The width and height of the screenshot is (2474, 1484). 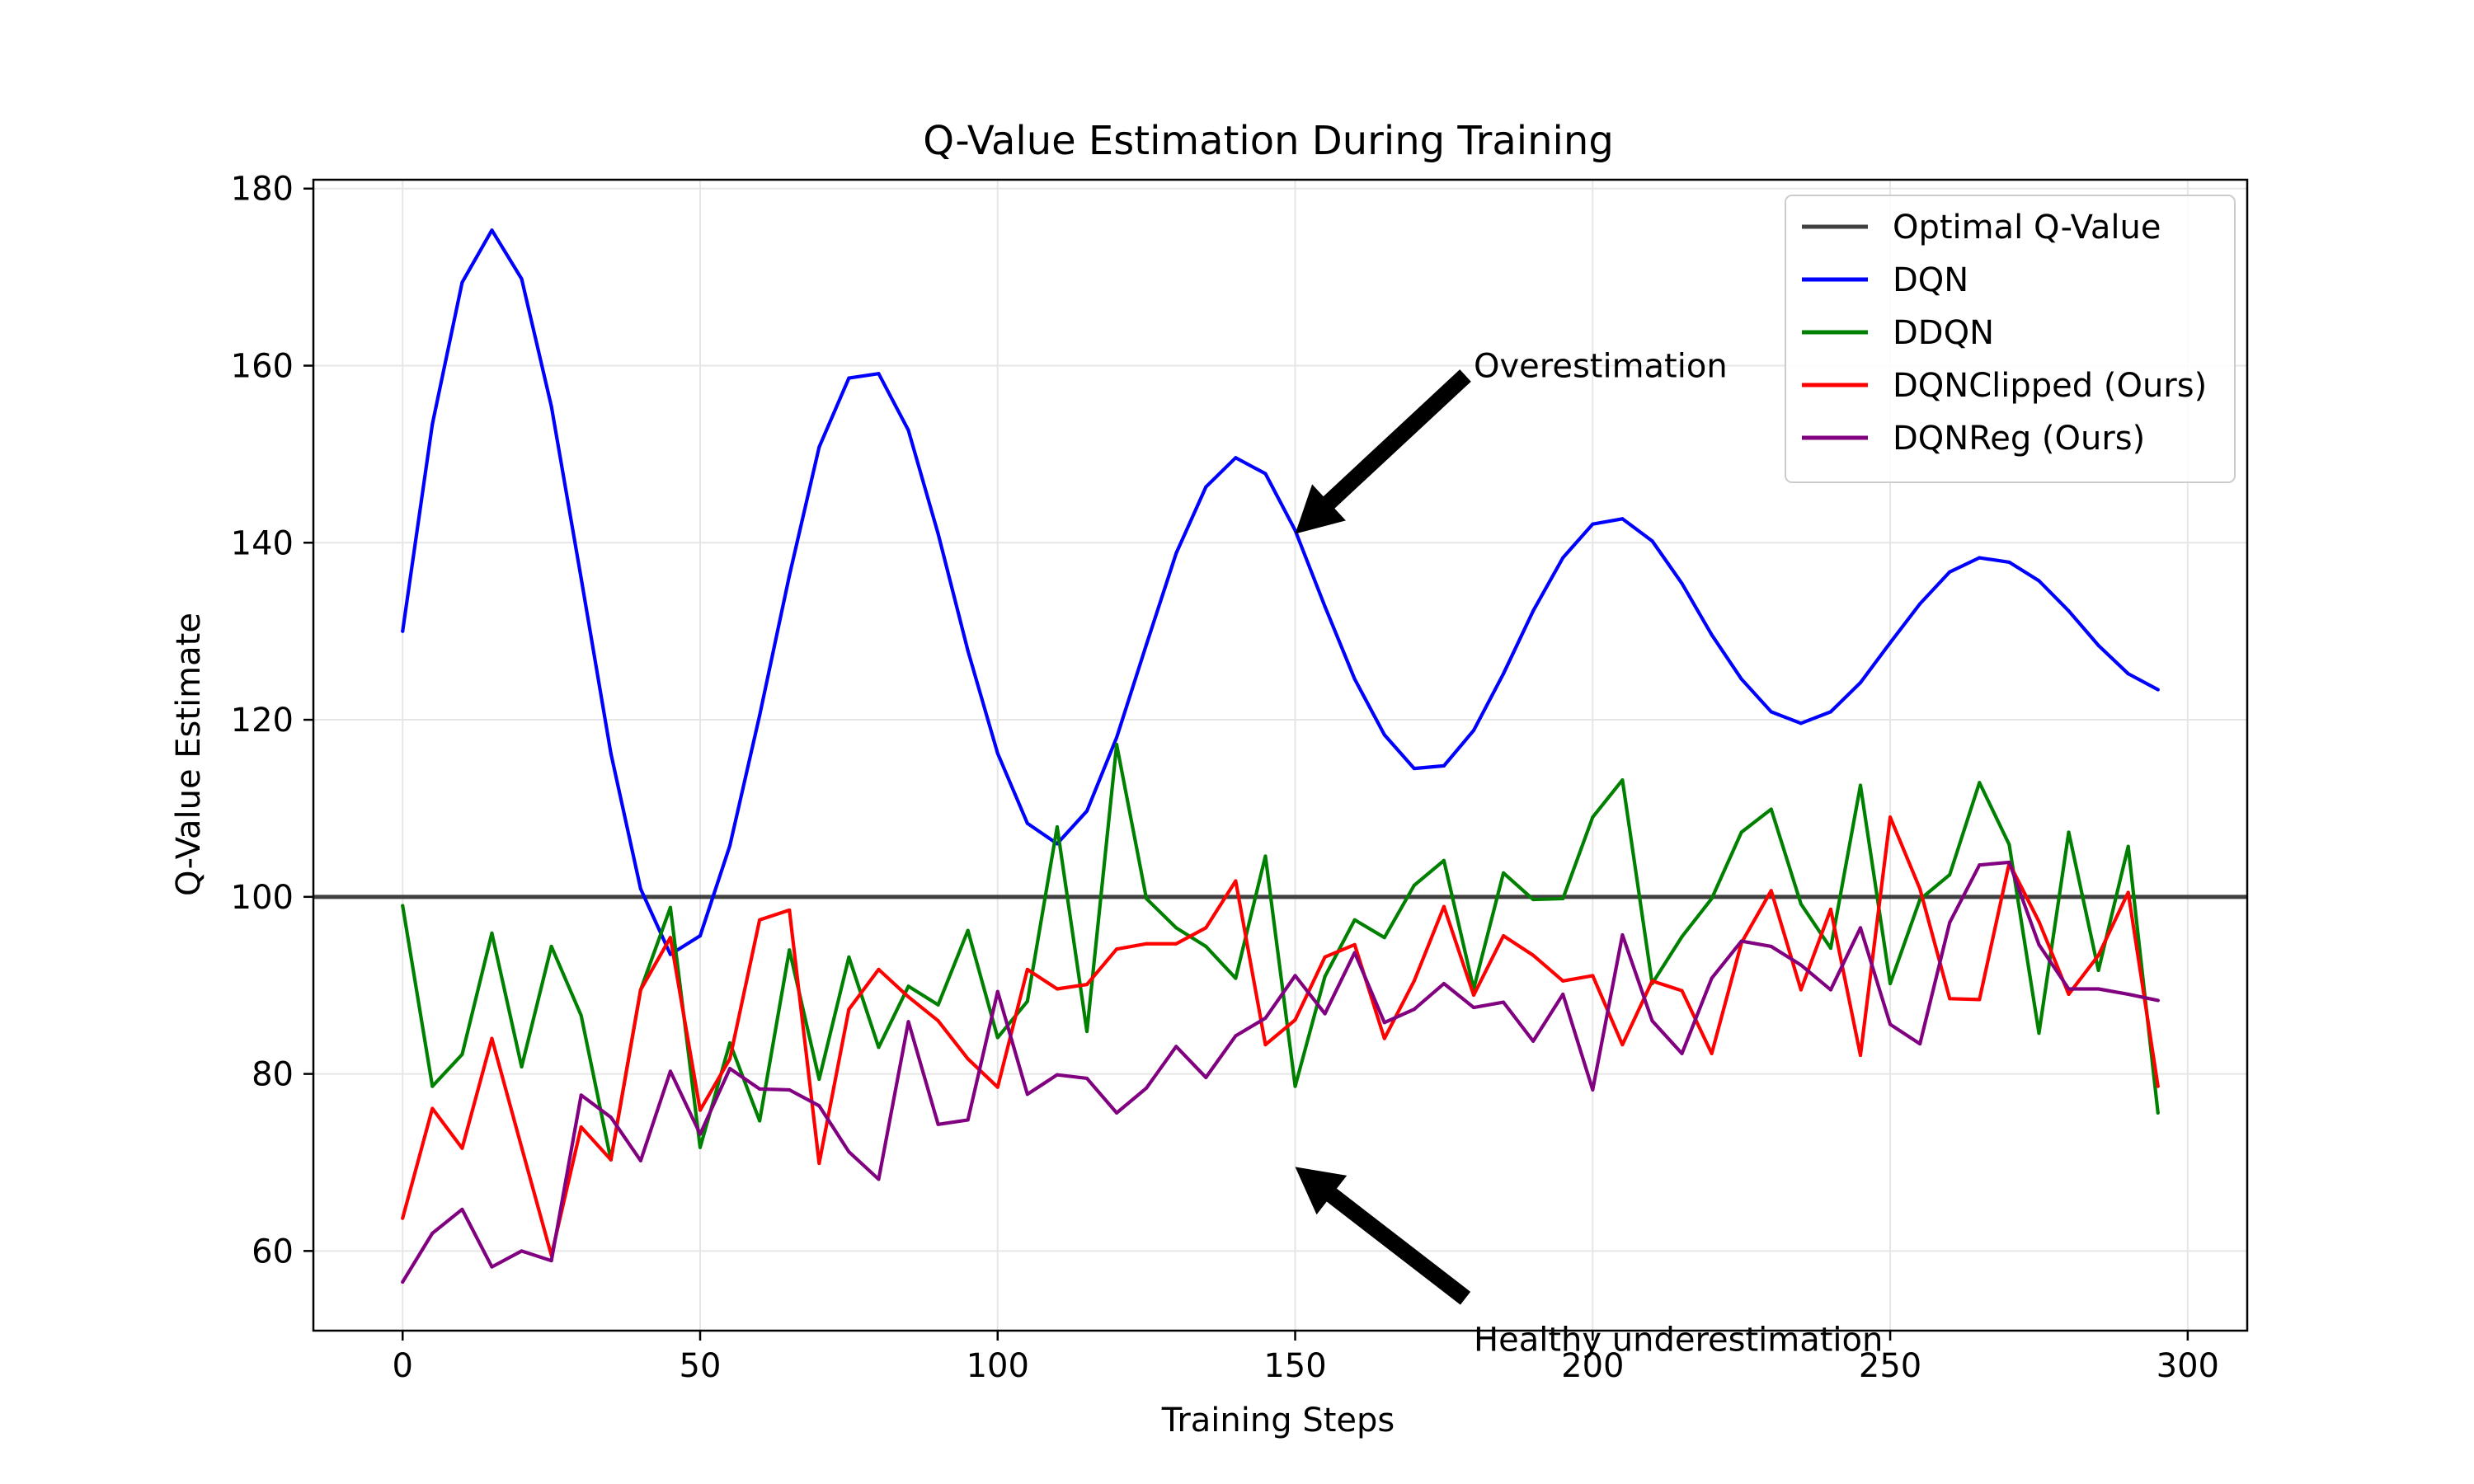 What do you see at coordinates (262, 721) in the screenshot?
I see `y-tick-label: 120` at bounding box center [262, 721].